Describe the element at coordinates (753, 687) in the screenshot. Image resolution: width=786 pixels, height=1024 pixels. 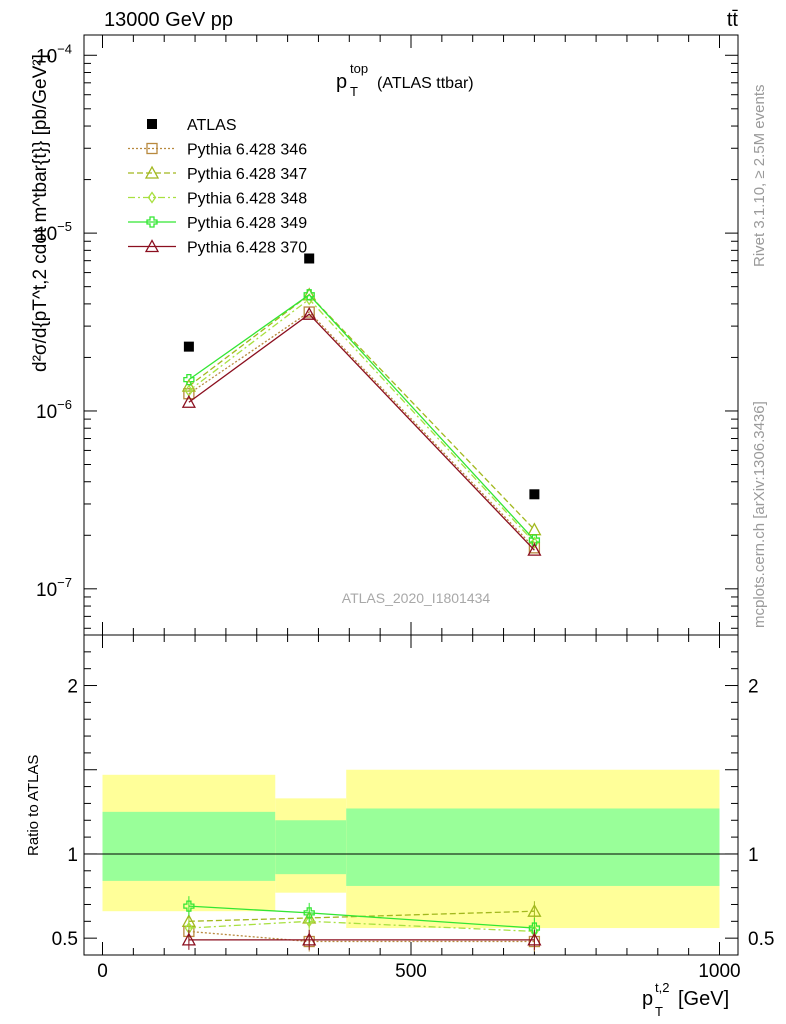
I see `ratio-ytick-label-right: 2` at that location.